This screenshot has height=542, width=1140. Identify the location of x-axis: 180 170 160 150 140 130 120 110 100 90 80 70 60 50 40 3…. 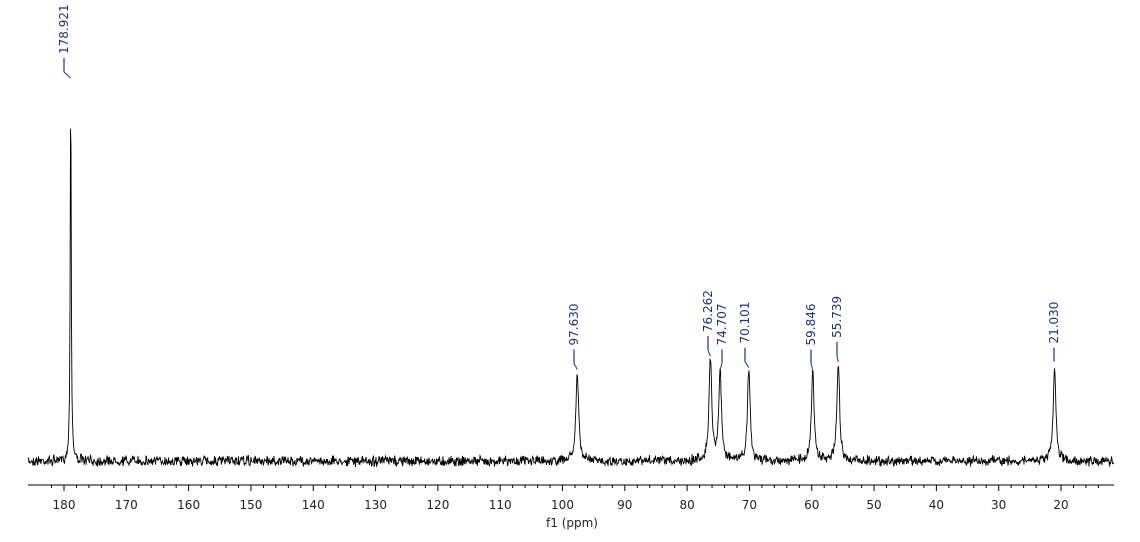
(571, 498).